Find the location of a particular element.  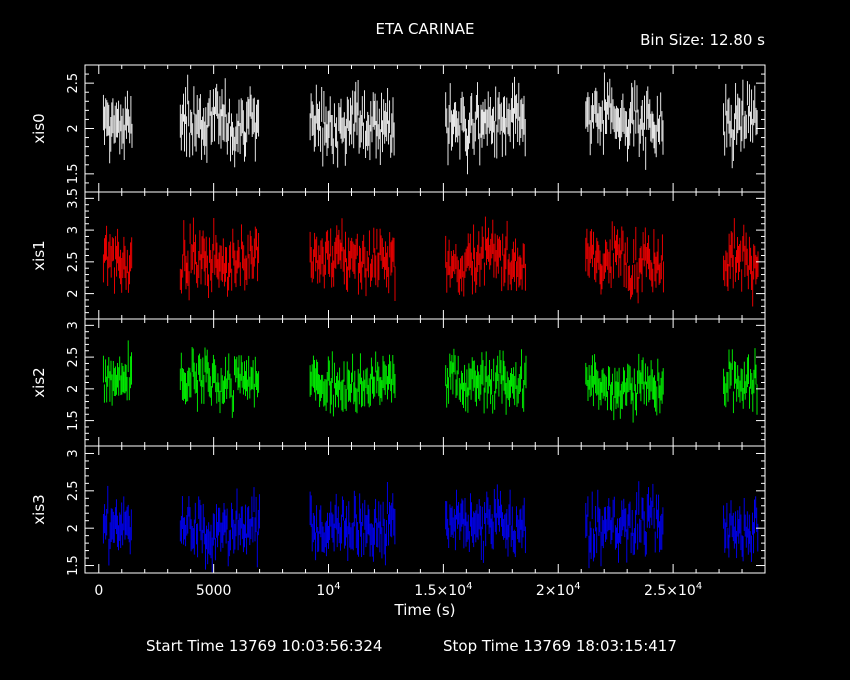

xis1-axis-label: xis1 is located at coordinates (39, 255).